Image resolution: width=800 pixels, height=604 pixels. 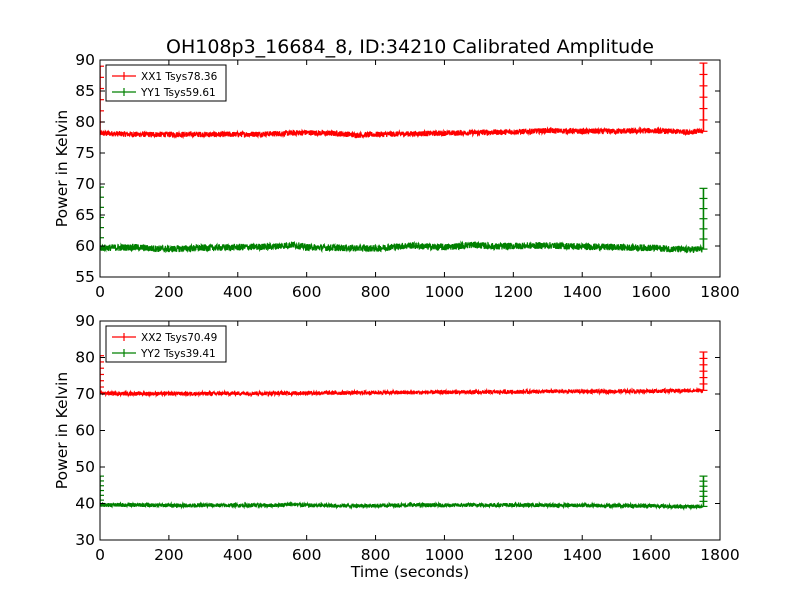 What do you see at coordinates (409, 572) in the screenshot?
I see `x-axis-label: Time (seconds)` at bounding box center [409, 572].